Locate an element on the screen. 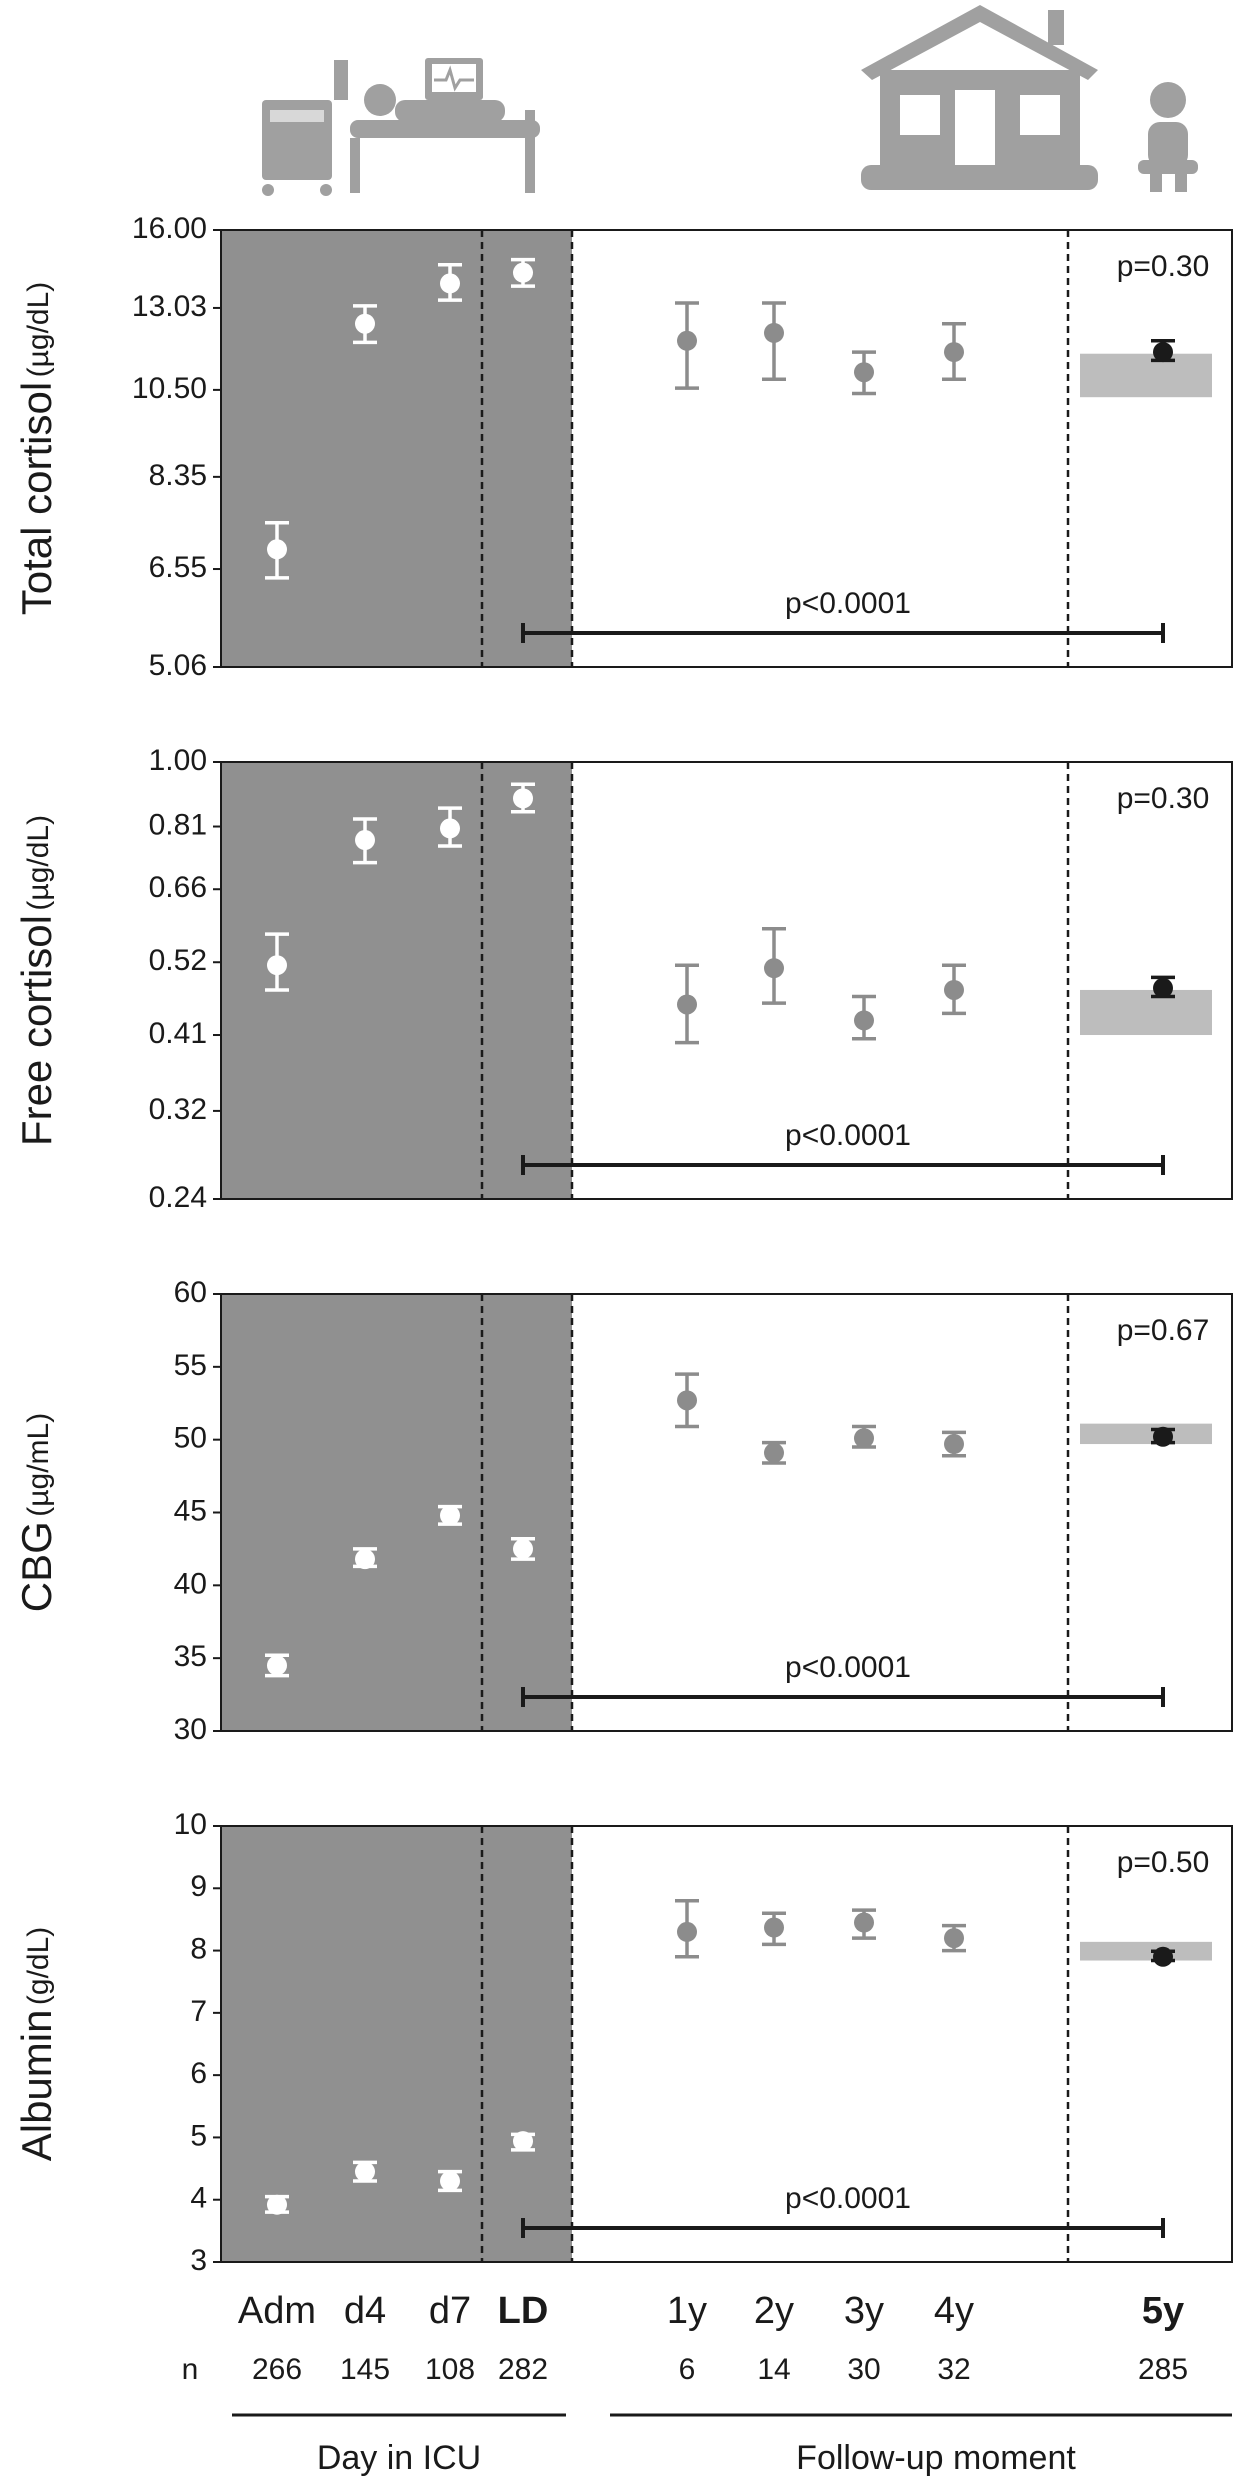 The image size is (1248, 2484). y-tick-label: 6.55 is located at coordinates (178, 567).